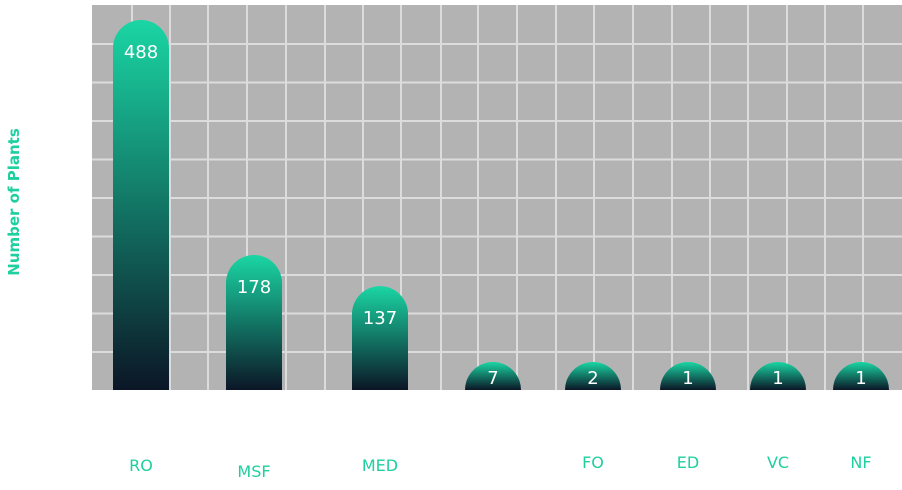 The image size is (902, 490). What do you see at coordinates (253, 471) in the screenshot?
I see `x-tick-label: MSF` at bounding box center [253, 471].